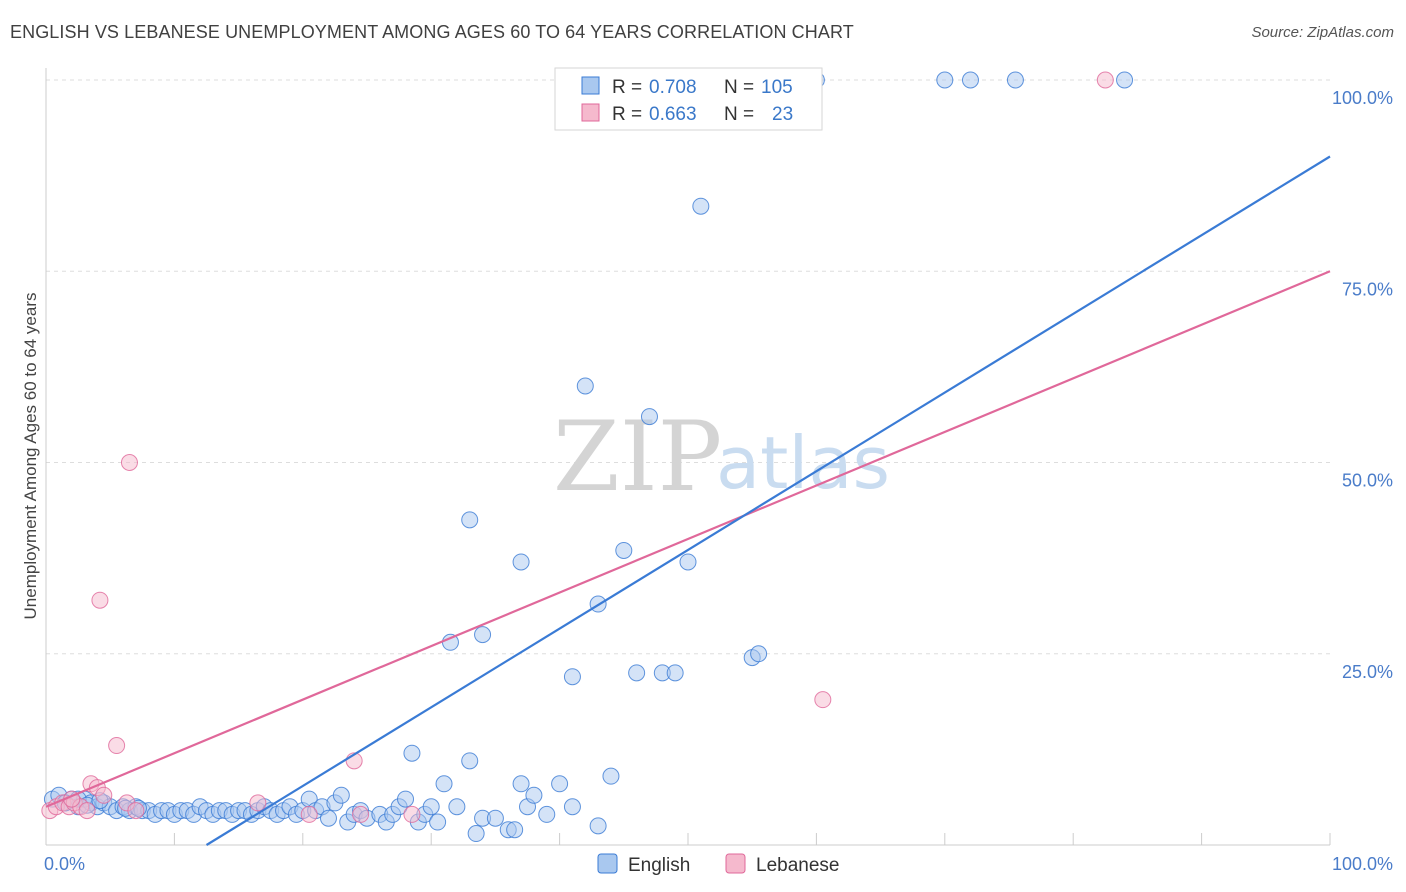 The height and width of the screenshot is (892, 1406). I want to click on x-tick-label-0: 0.0%, so click(64, 864).